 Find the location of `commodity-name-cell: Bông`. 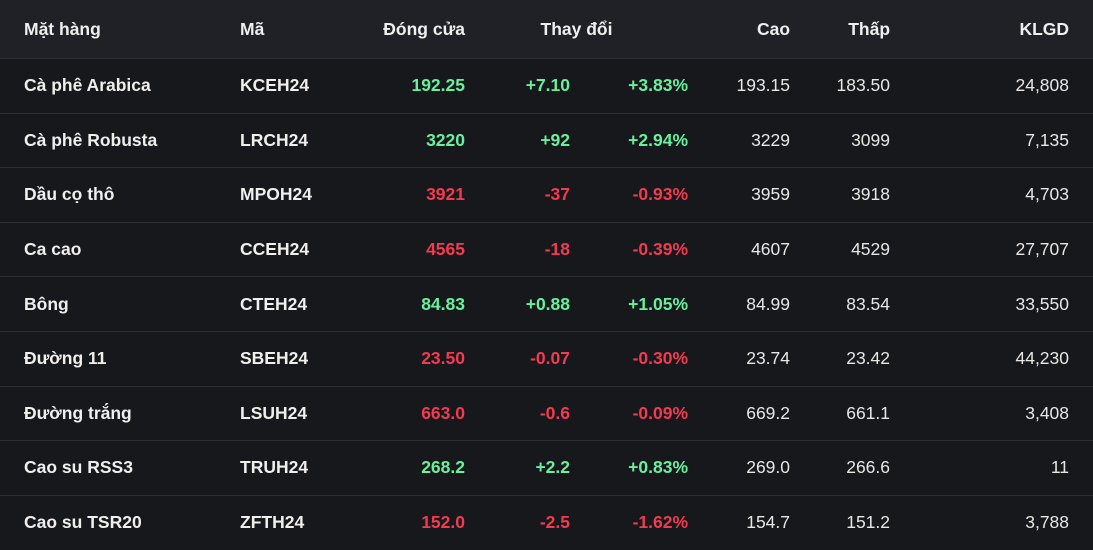

commodity-name-cell: Bông is located at coordinates (120, 304).